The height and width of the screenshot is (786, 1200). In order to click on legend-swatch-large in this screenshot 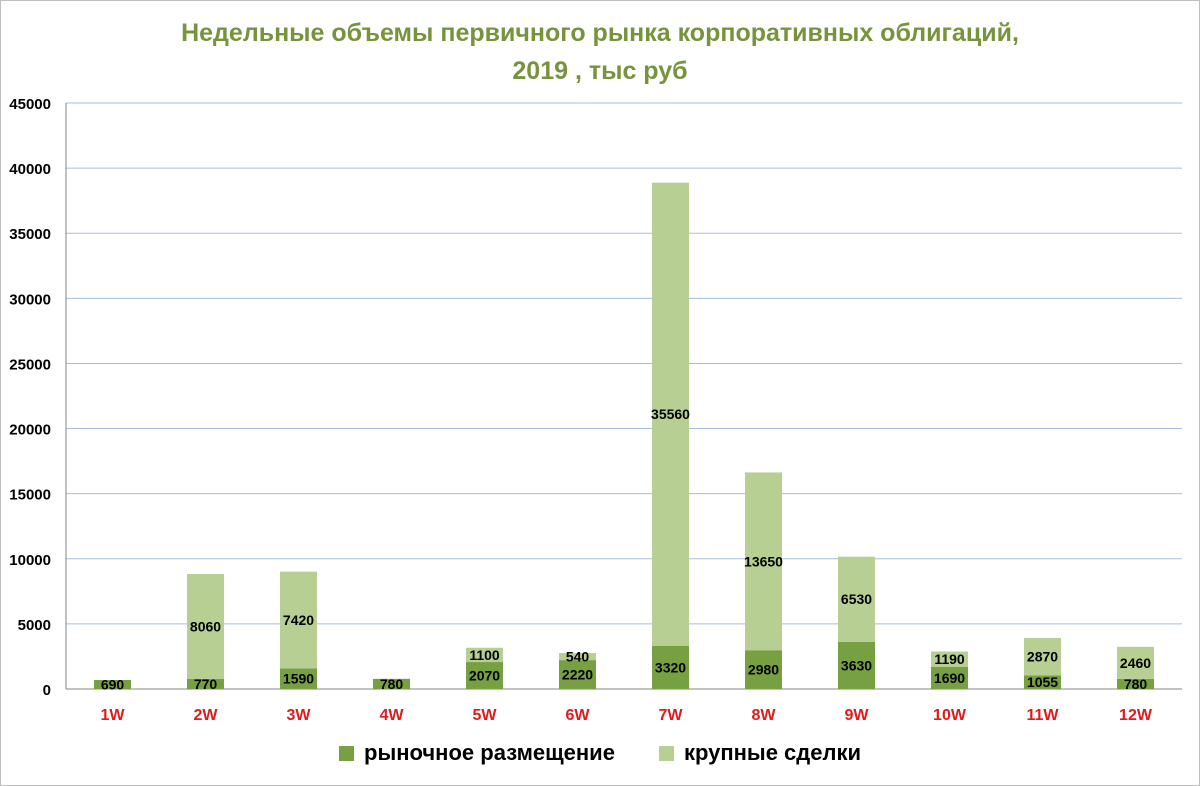, I will do `click(666, 753)`.